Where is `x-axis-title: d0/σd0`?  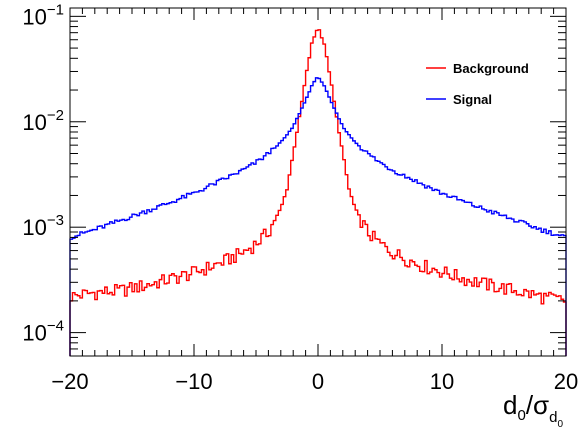 x-axis-title: d0/σd0 is located at coordinates (533, 410).